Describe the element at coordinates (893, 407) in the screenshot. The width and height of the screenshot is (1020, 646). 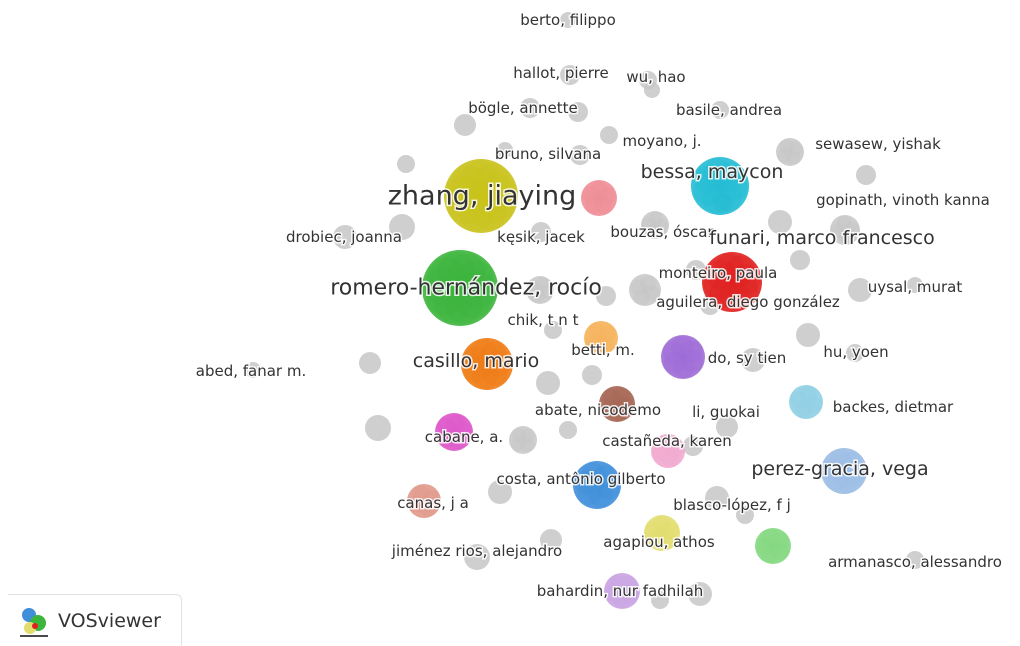
I see `node-label: backes, dietmar` at that location.